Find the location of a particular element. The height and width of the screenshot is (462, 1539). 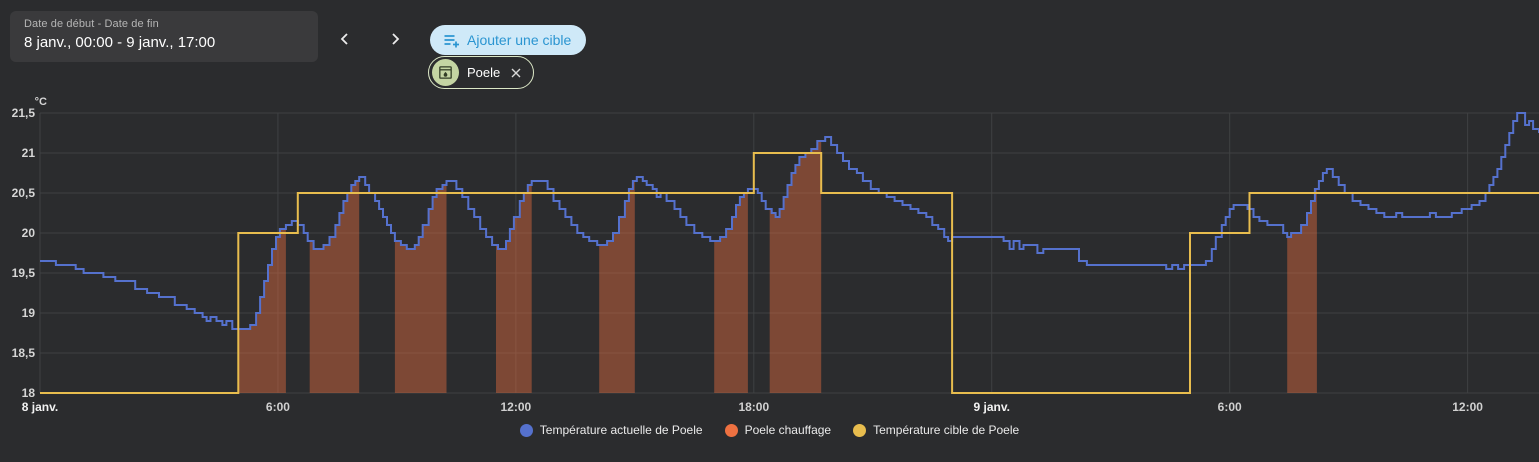

fireplace-icon is located at coordinates (445, 72).